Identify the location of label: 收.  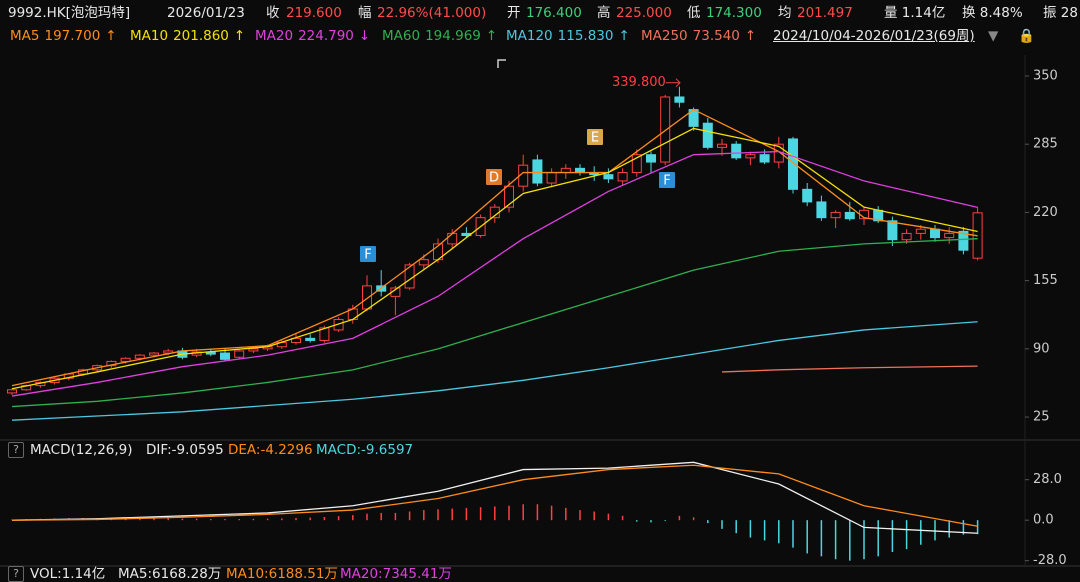
(273, 13).